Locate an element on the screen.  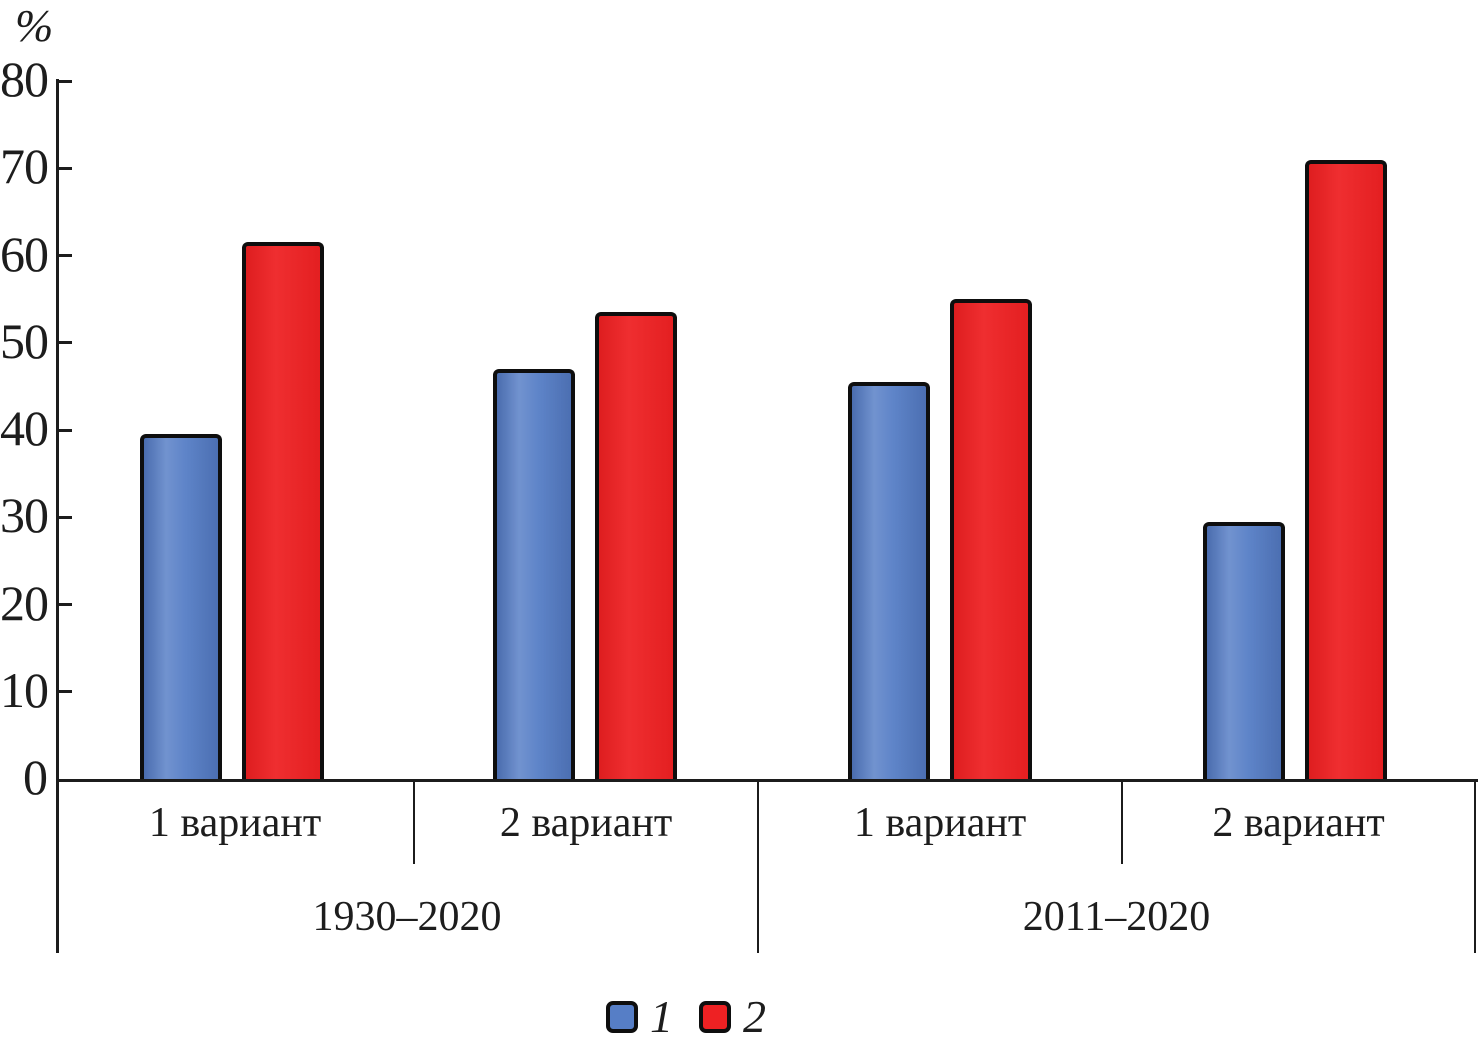
period-label: 2011–2020 is located at coordinates (1116, 917).